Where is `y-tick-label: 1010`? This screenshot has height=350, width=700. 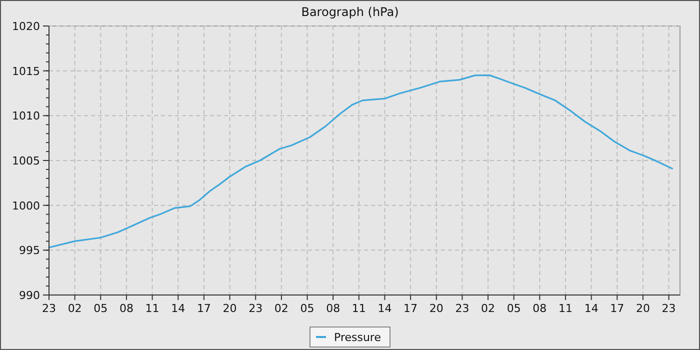
y-tick-label: 1010 is located at coordinates (26, 116).